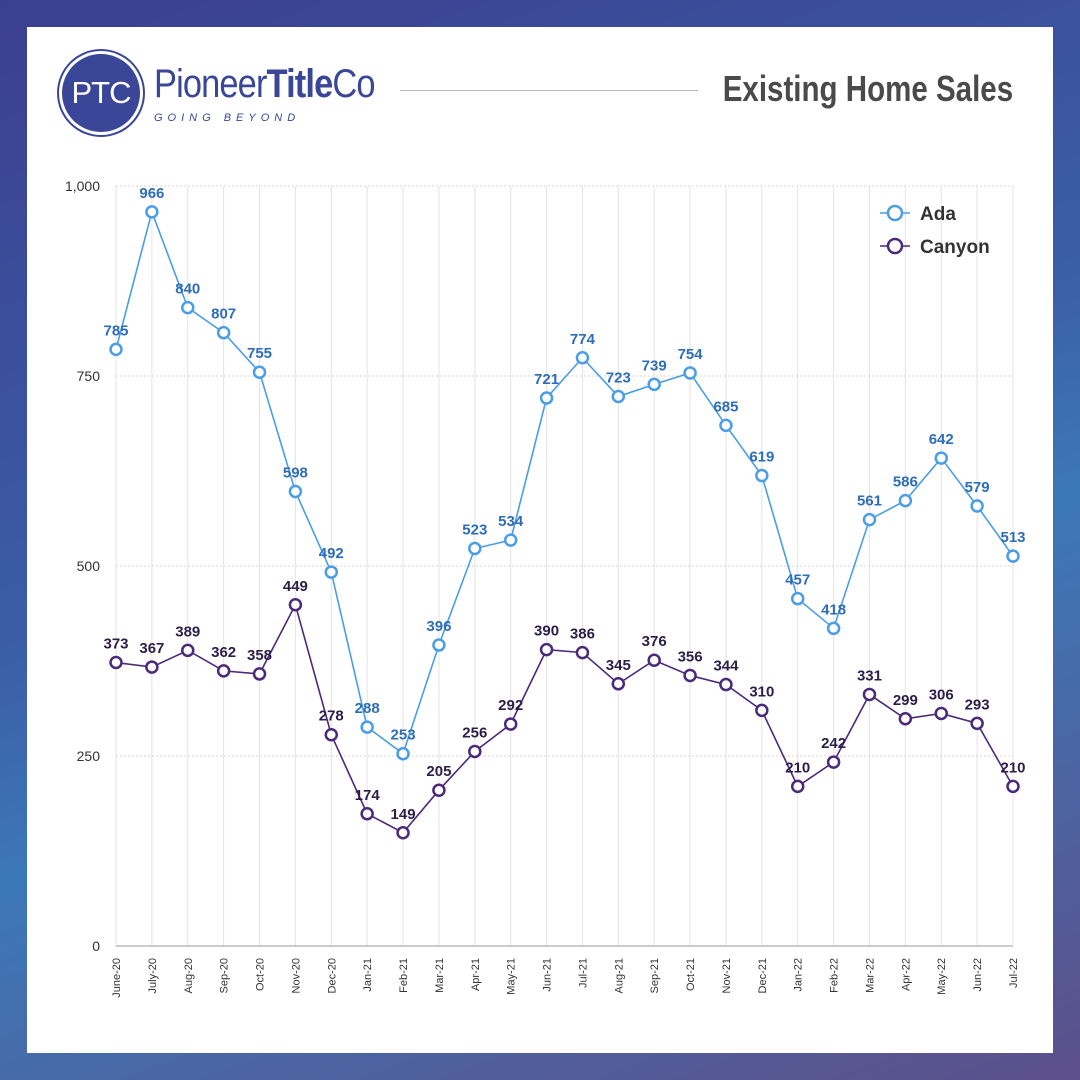  I want to click on y-tick-label: 1,000, so click(82, 186).